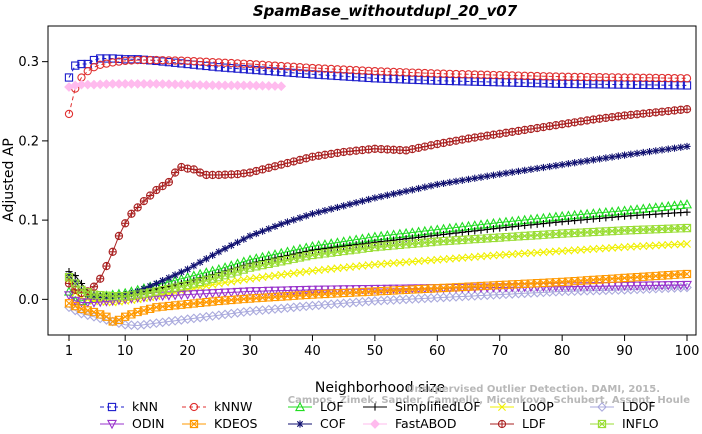  I want to click on x-tick-label-10: 10, so click(125, 351).